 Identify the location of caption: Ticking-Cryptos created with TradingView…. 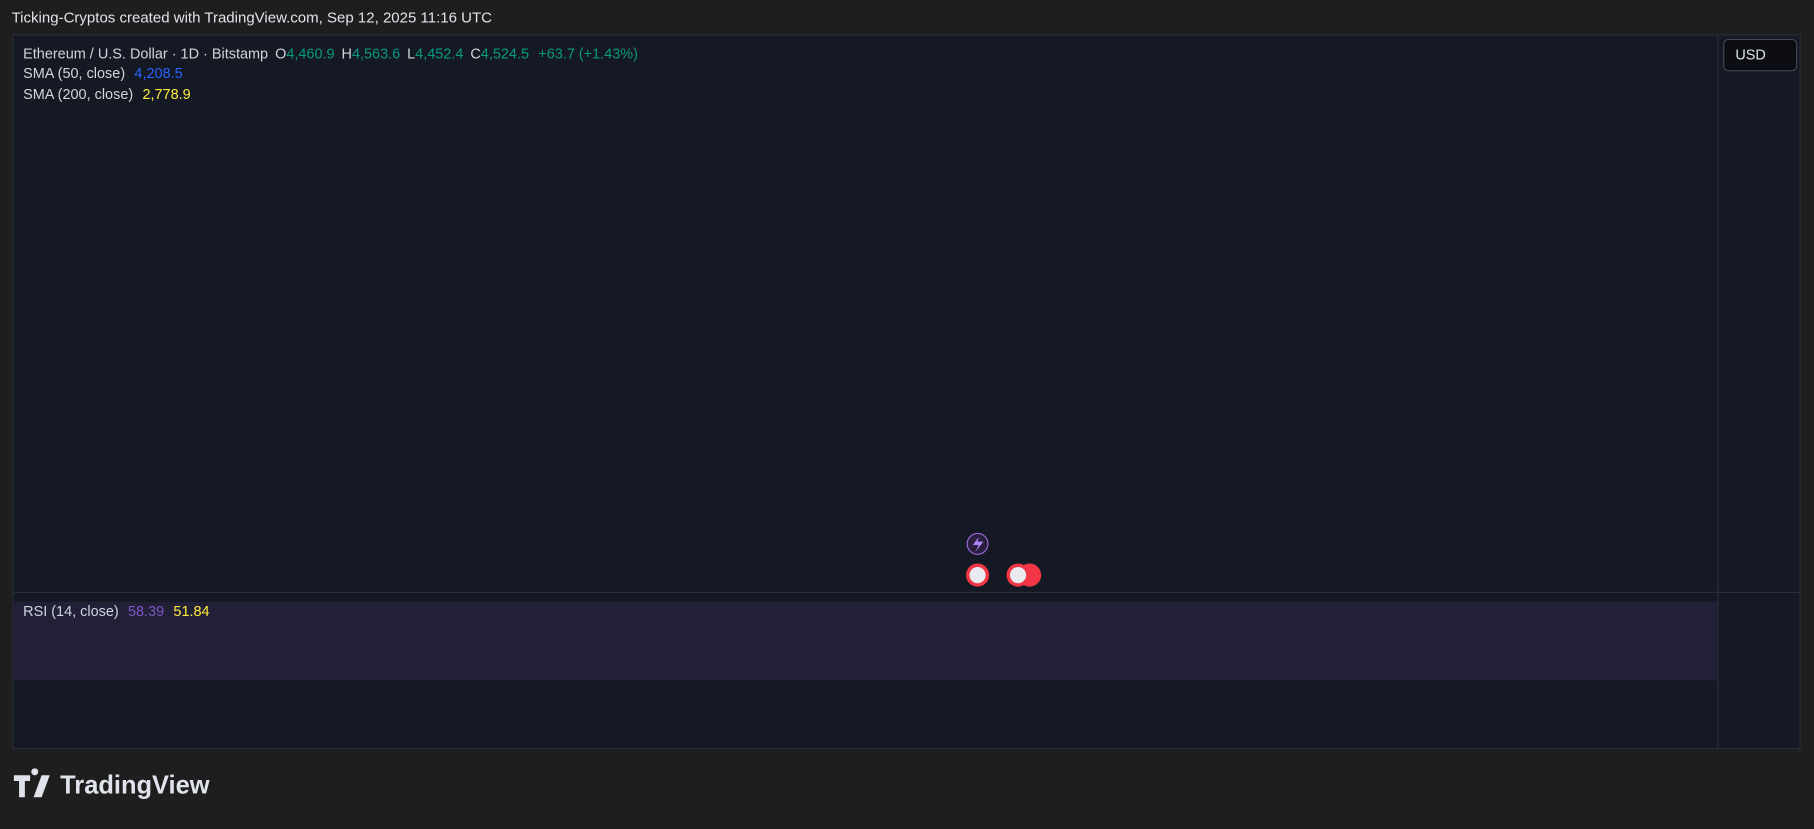
(252, 18).